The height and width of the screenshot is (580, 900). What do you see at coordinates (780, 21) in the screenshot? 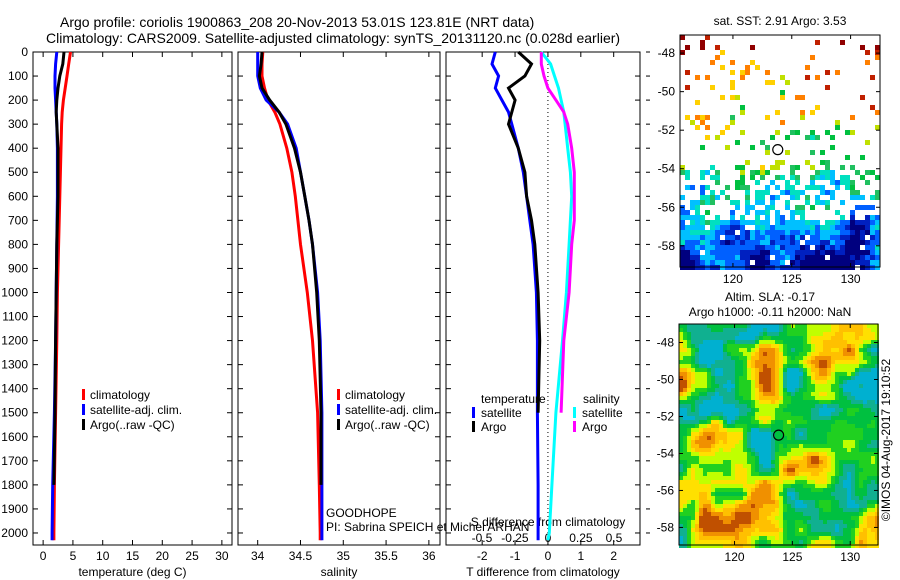
I see `sst-map-title: sat. SST: 2.91 Argo: 3.53` at bounding box center [780, 21].